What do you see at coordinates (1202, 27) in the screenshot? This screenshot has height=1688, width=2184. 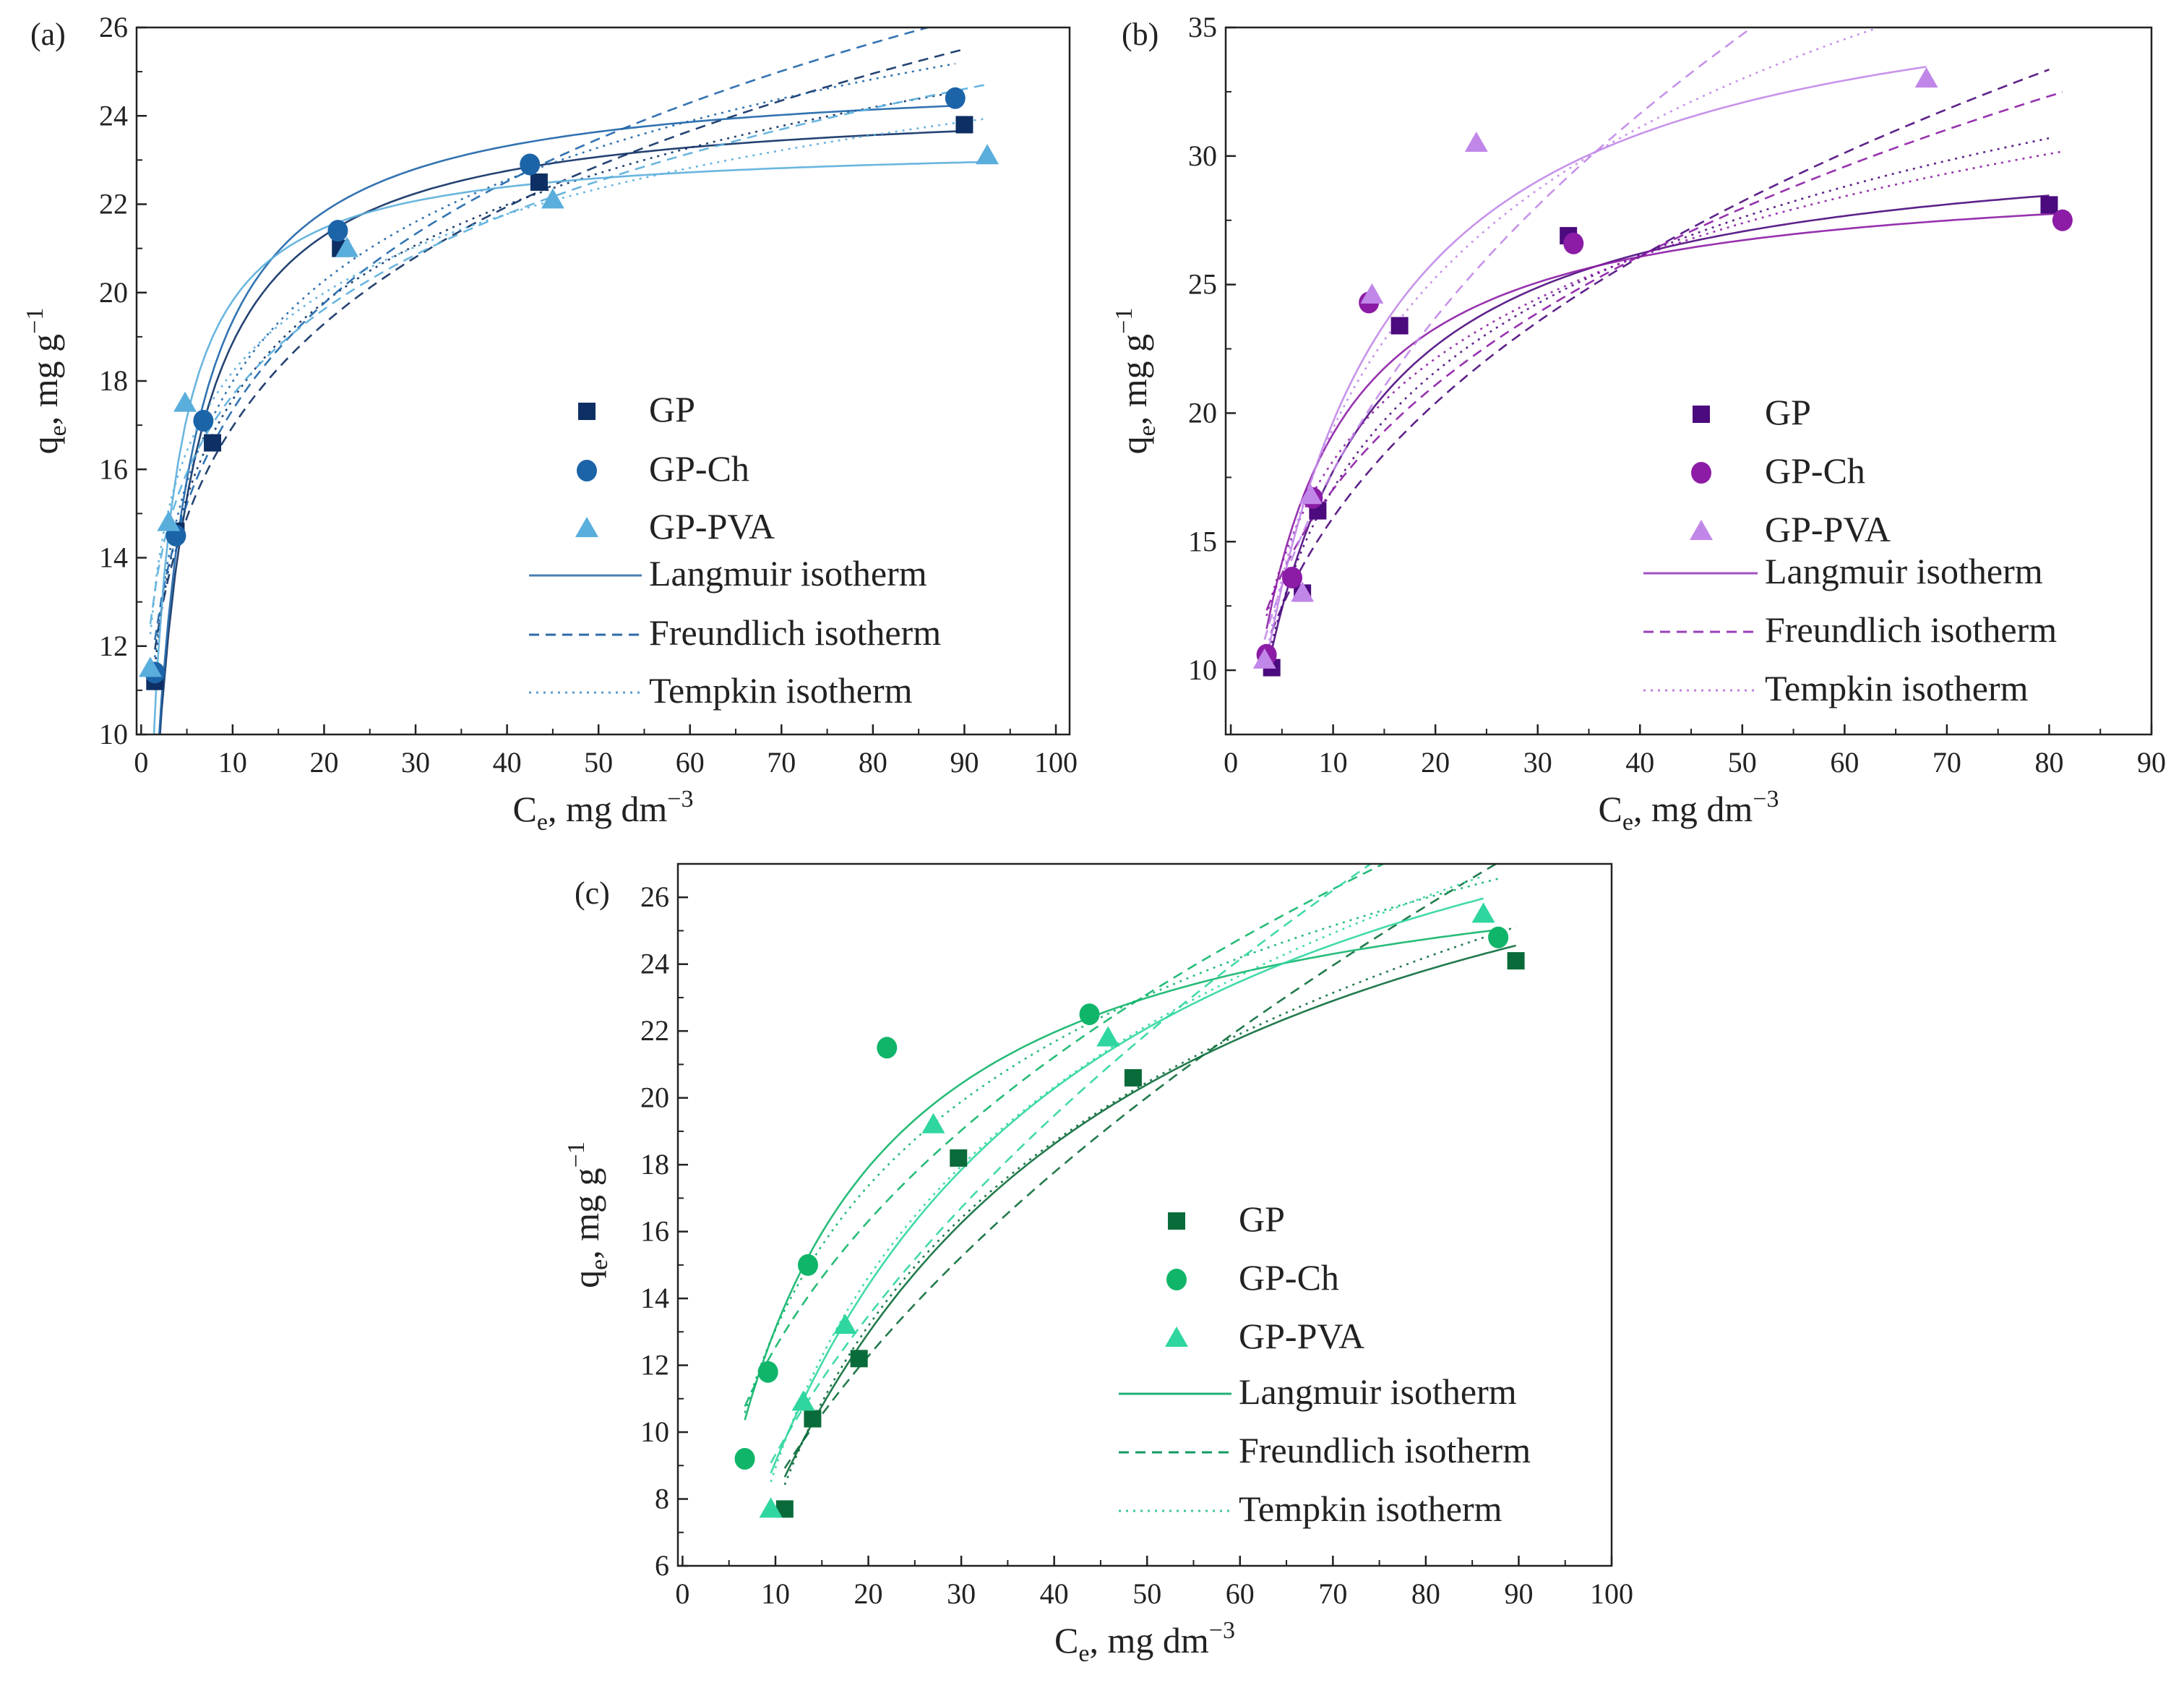 I see `y-tick-label: 35` at bounding box center [1202, 27].